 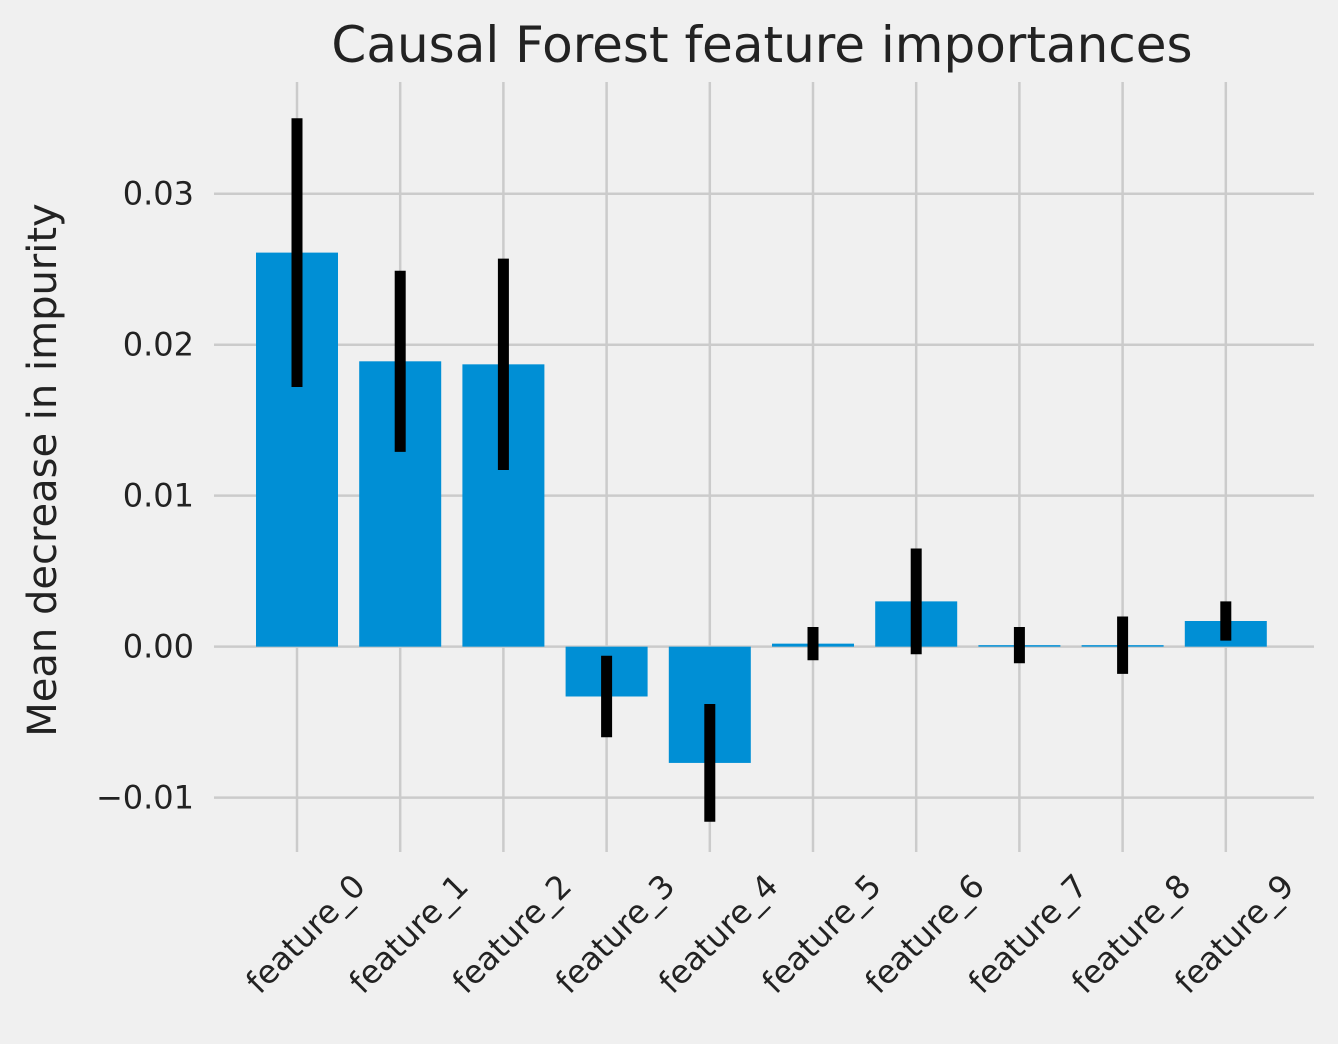 I want to click on y-tick-labels: −0.01 0.00 0.01 0.02 0.03, so click(x=145, y=496).